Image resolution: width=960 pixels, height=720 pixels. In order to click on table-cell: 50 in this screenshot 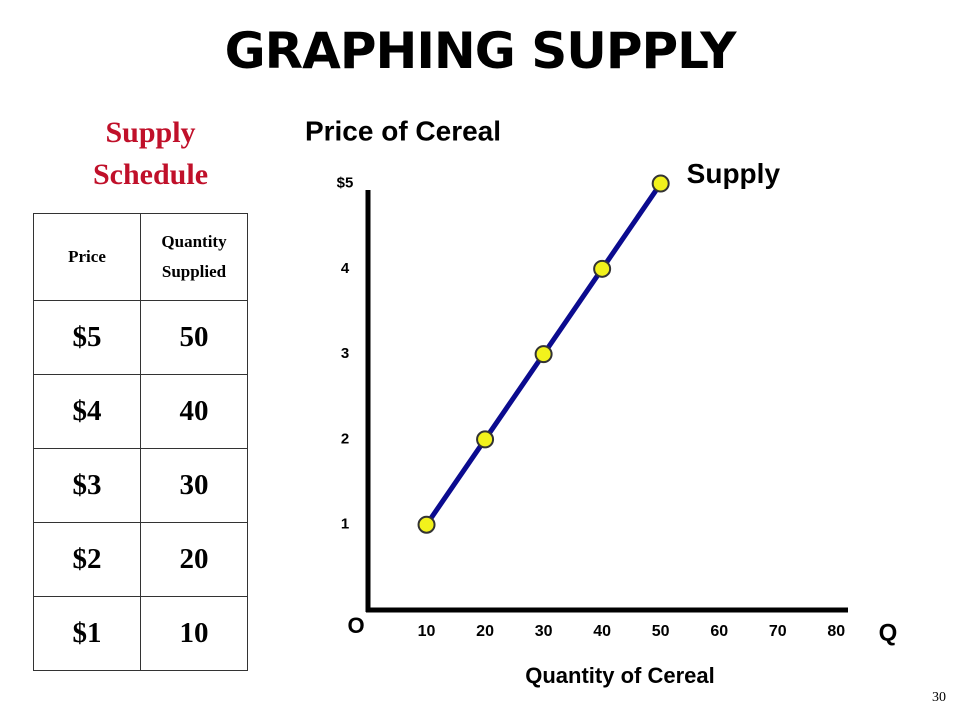, I will do `click(194, 337)`.